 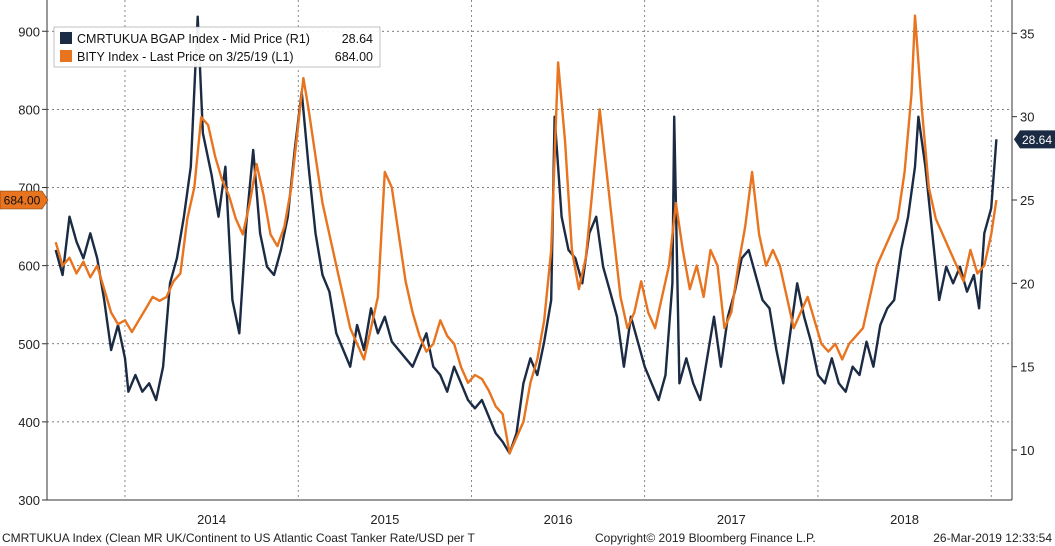 What do you see at coordinates (1027, 450) in the screenshot?
I see `right-tick-label: 10` at bounding box center [1027, 450].